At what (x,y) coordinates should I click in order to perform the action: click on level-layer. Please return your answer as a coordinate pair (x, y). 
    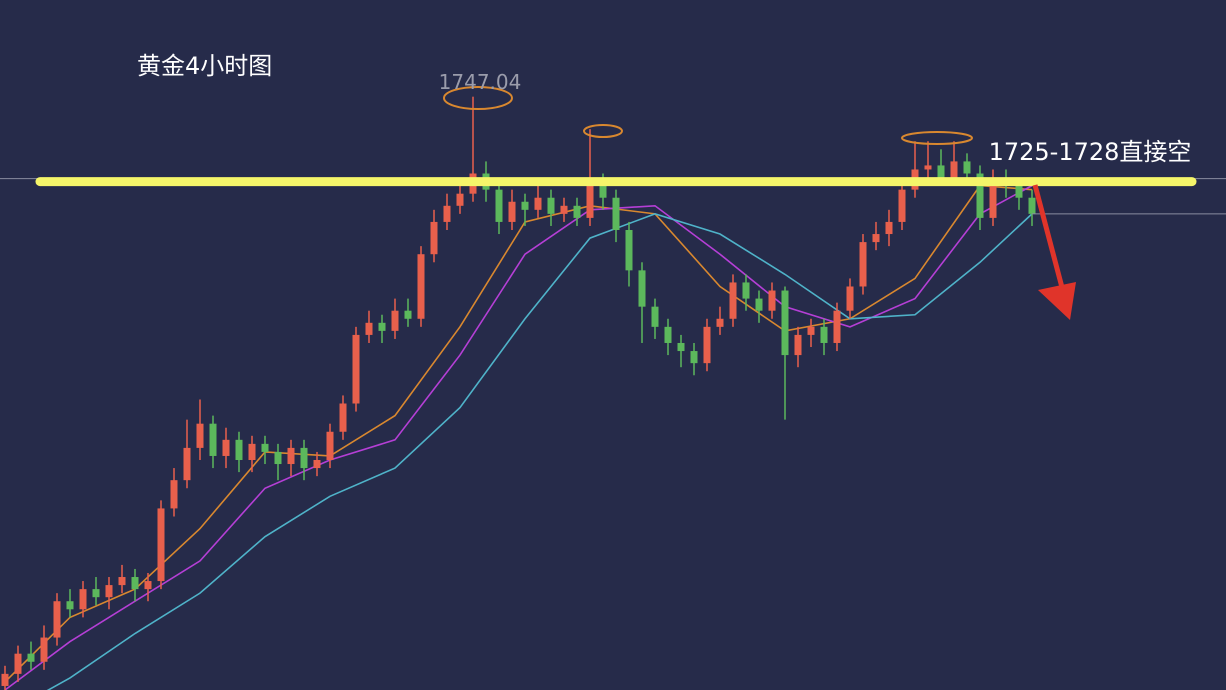
    Looking at the image, I should click on (613, 182).